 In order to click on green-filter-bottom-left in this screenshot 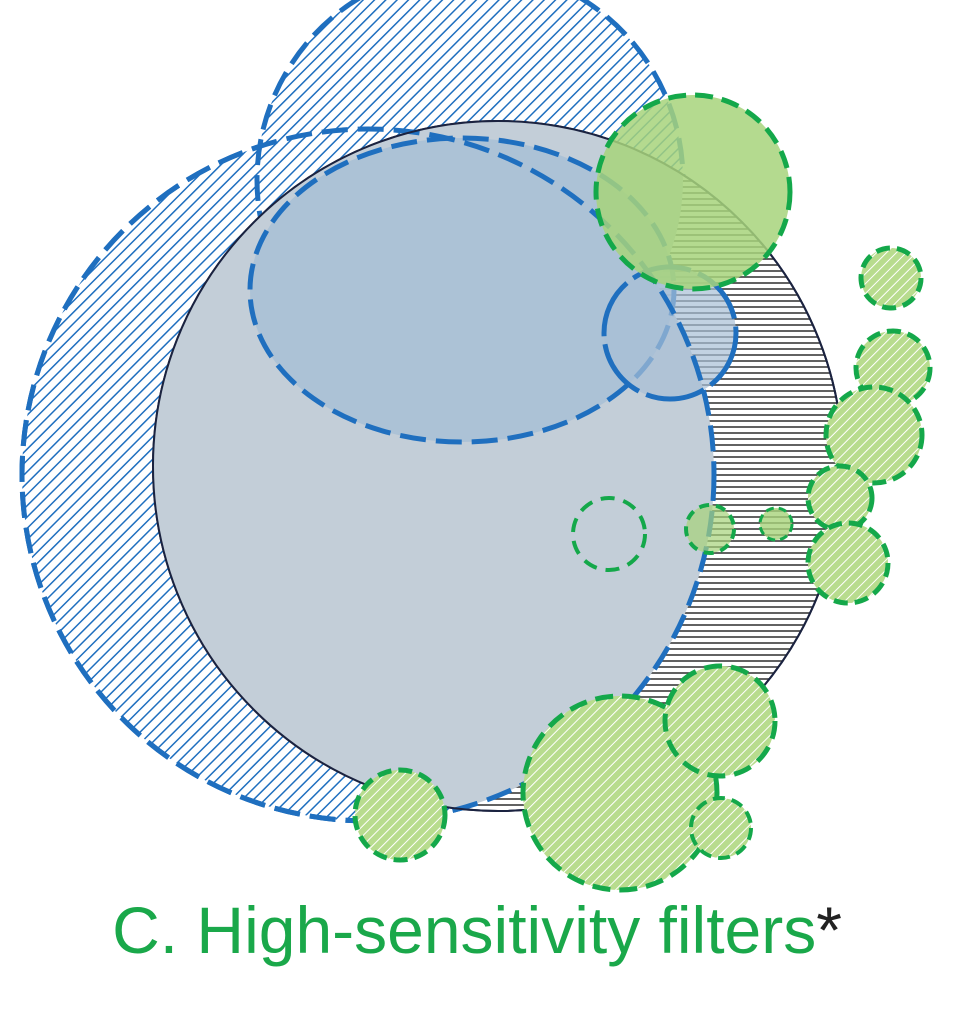, I will do `click(400, 815)`.